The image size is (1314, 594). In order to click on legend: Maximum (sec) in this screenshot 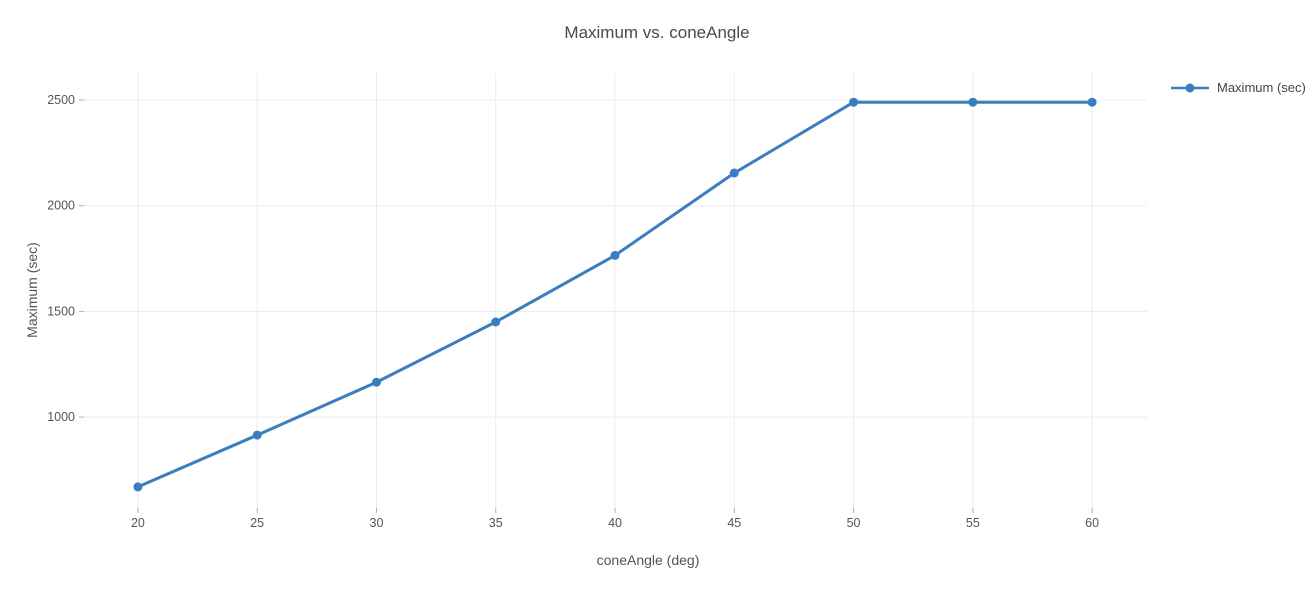, I will do `click(1238, 87)`.